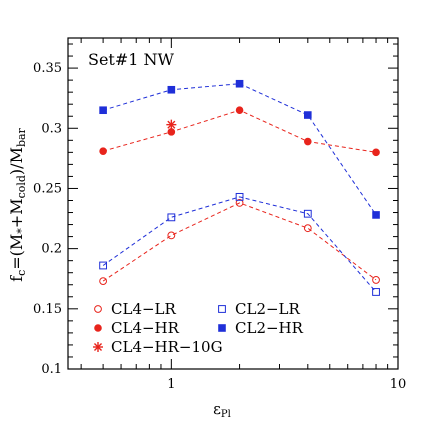 This screenshot has height=436, width=436. Describe the element at coordinates (51, 249) in the screenshot. I see `y-tick-label: 0.2` at that location.